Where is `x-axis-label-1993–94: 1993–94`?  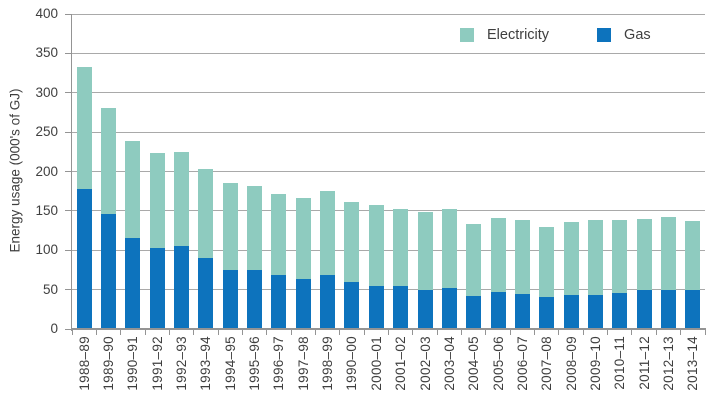 x-axis-label-1993–94: 1993–94 is located at coordinates (206, 363).